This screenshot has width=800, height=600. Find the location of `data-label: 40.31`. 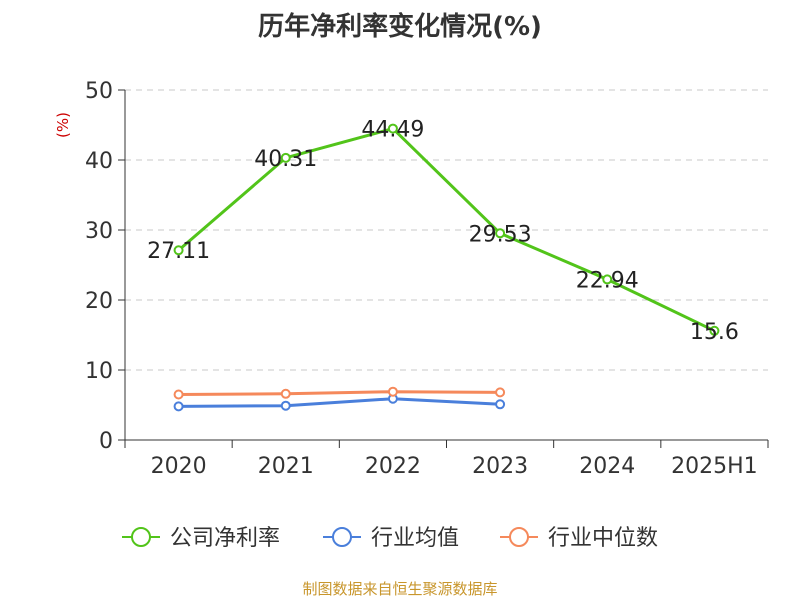

data-label: 40.31 is located at coordinates (285, 159).